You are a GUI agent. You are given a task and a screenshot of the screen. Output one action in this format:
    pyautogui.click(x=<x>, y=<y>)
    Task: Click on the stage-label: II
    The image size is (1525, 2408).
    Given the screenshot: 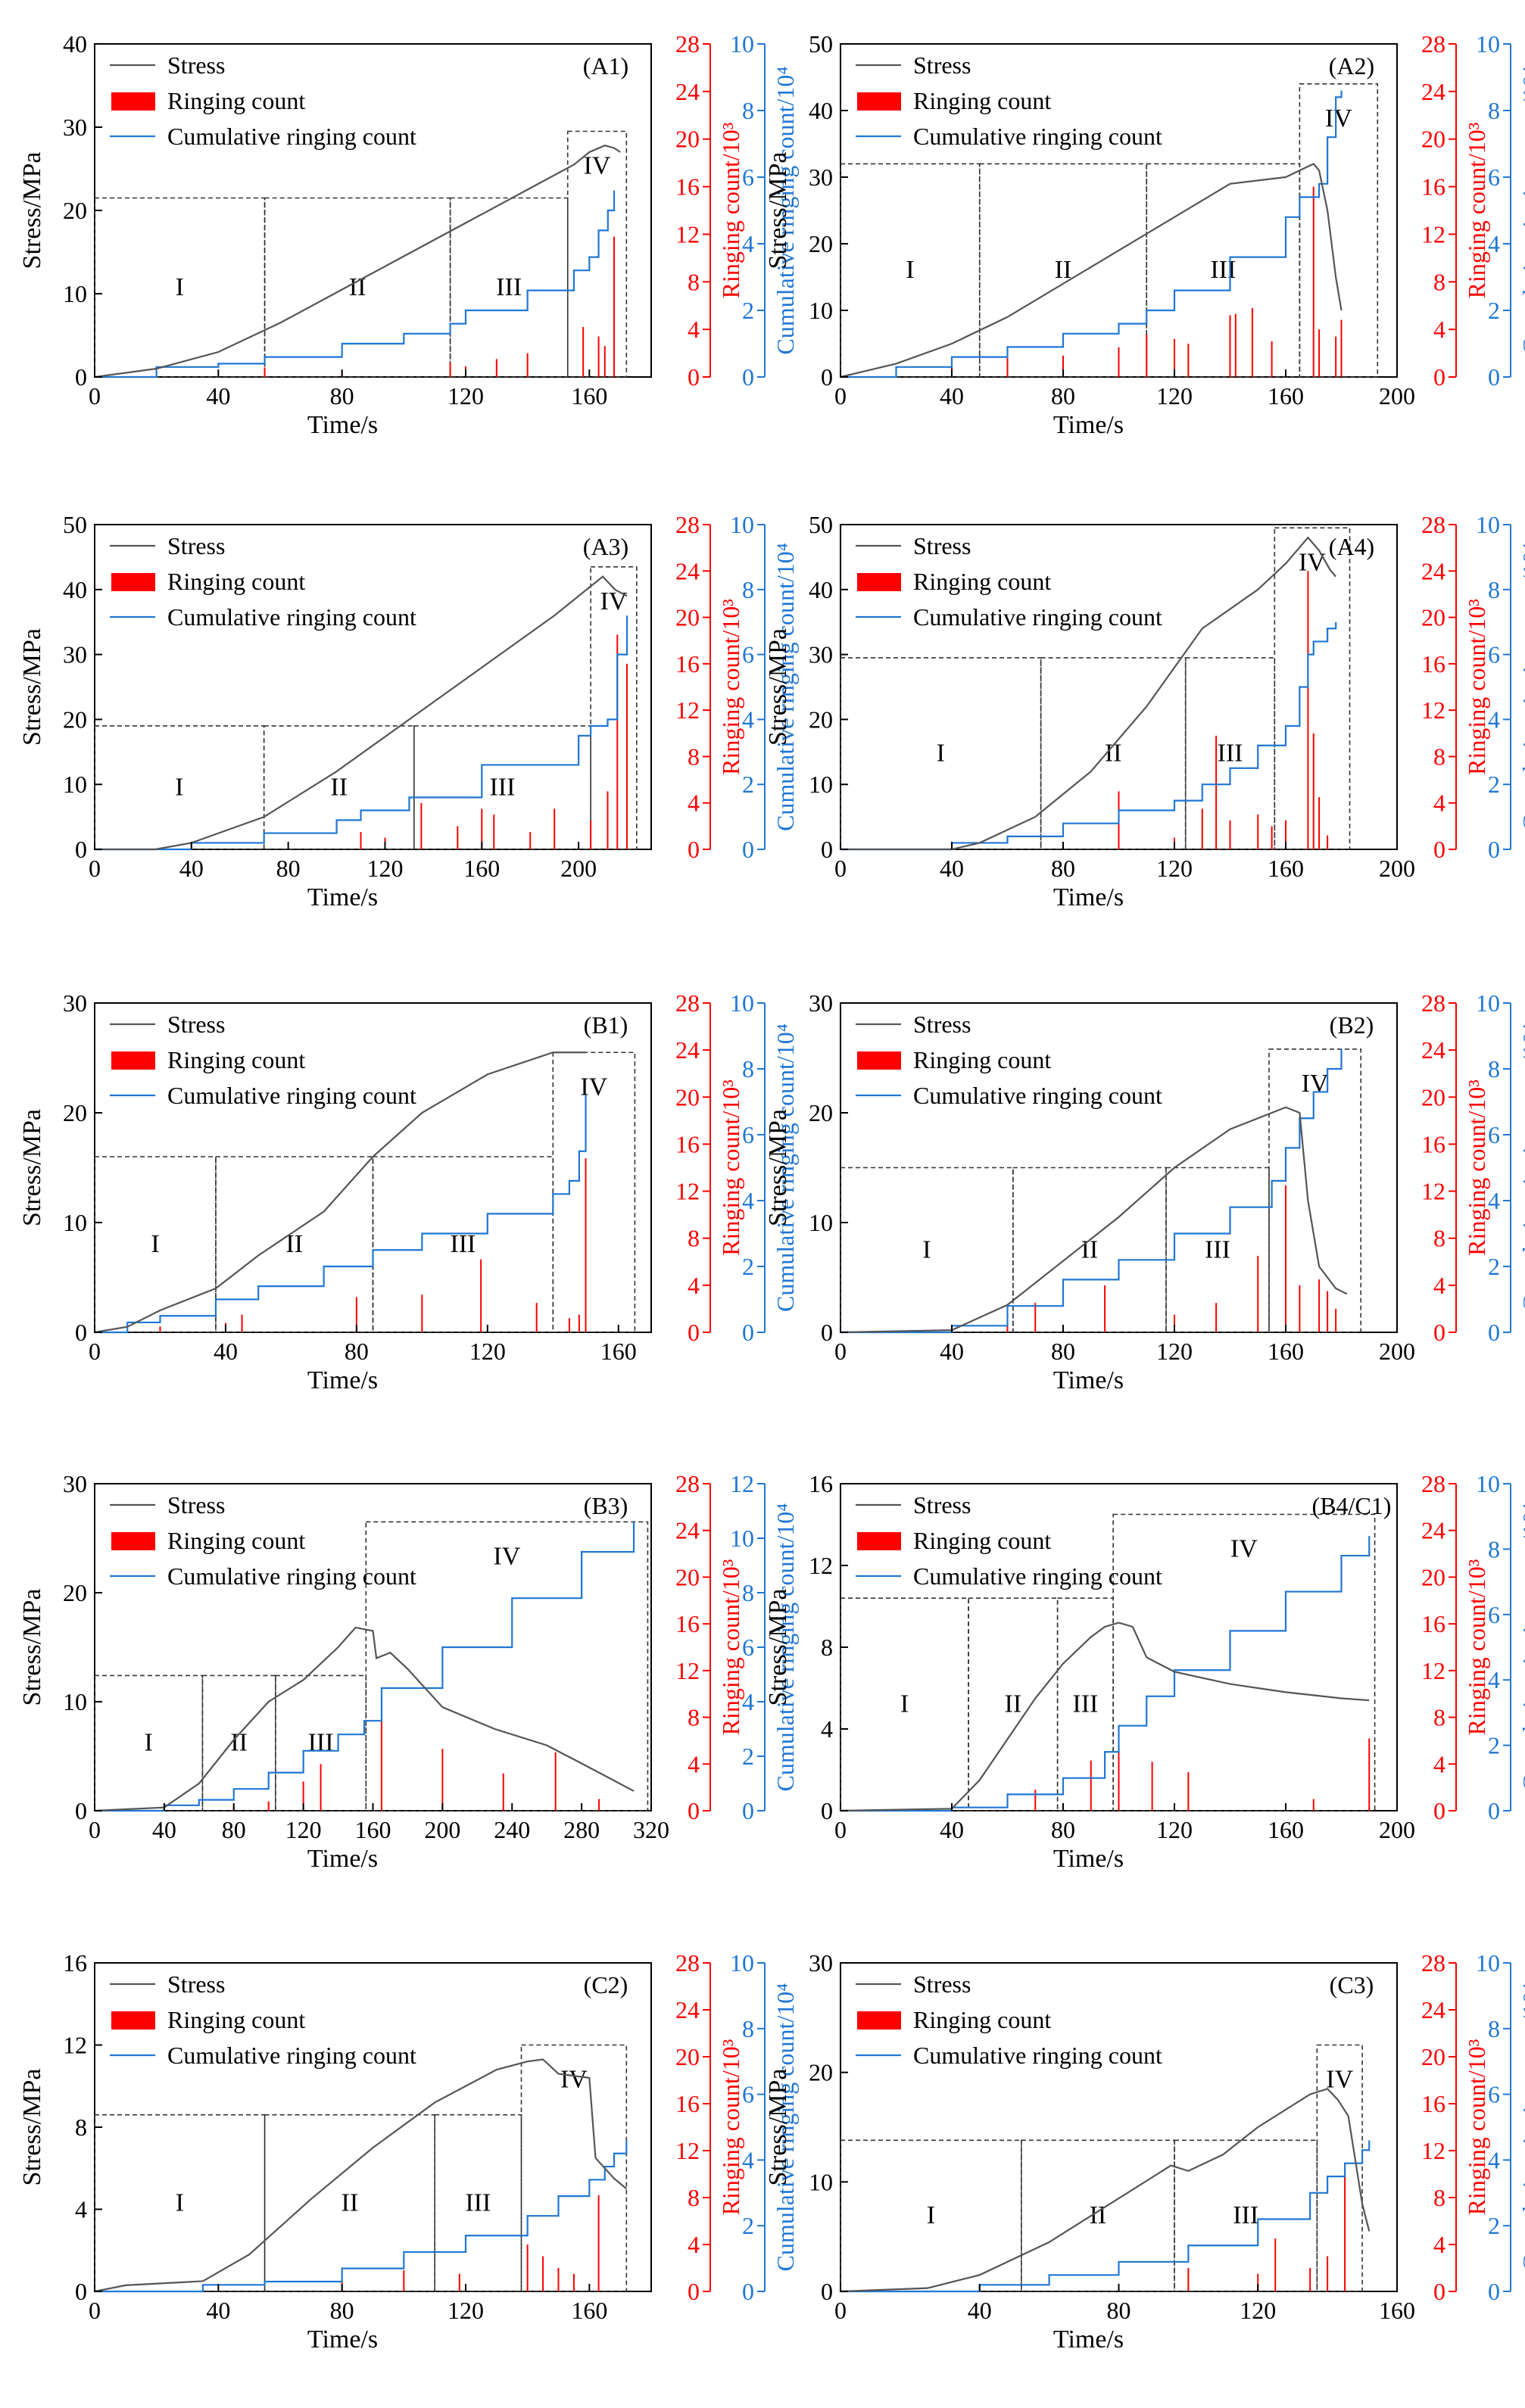 What is the action you would take?
    pyautogui.click(x=1113, y=753)
    